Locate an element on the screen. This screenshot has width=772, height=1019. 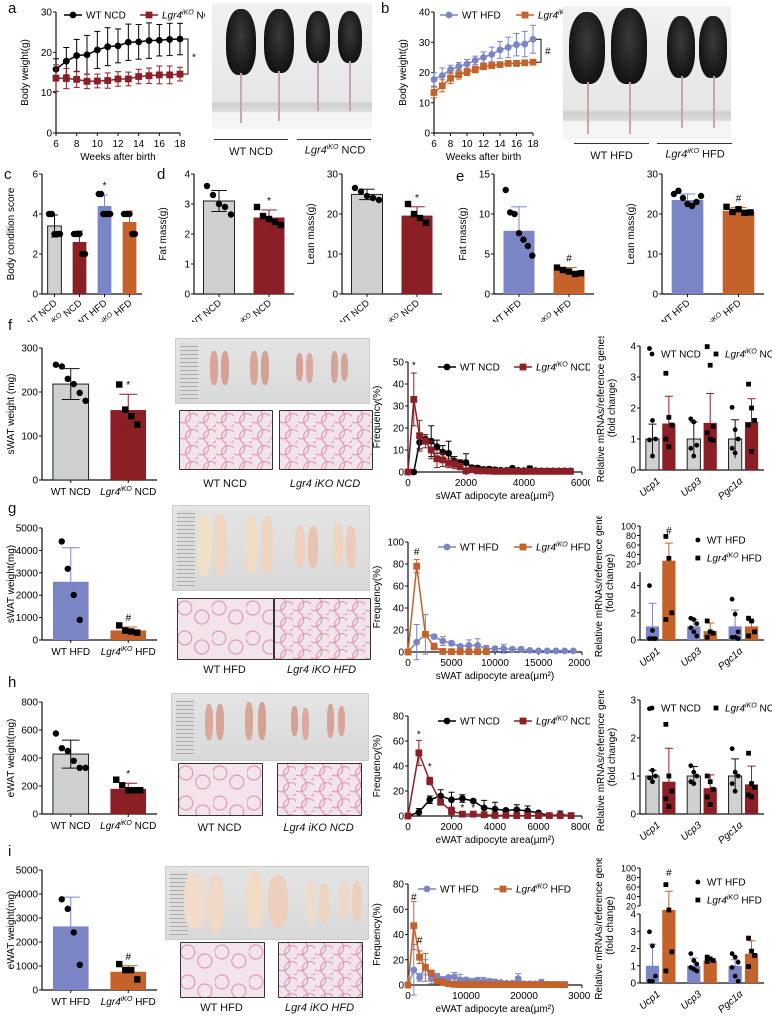
chart-e-lean-mass: 0 10 20 30 Lean mass(g) WT HFD # Lgr4iKO HFD is located at coordinates (695, 246).